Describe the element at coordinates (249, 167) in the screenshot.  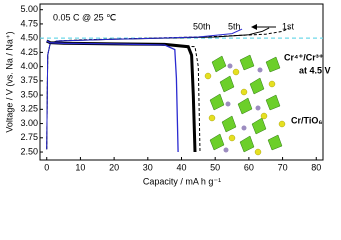
I see `x-tick-label: 60` at that location.